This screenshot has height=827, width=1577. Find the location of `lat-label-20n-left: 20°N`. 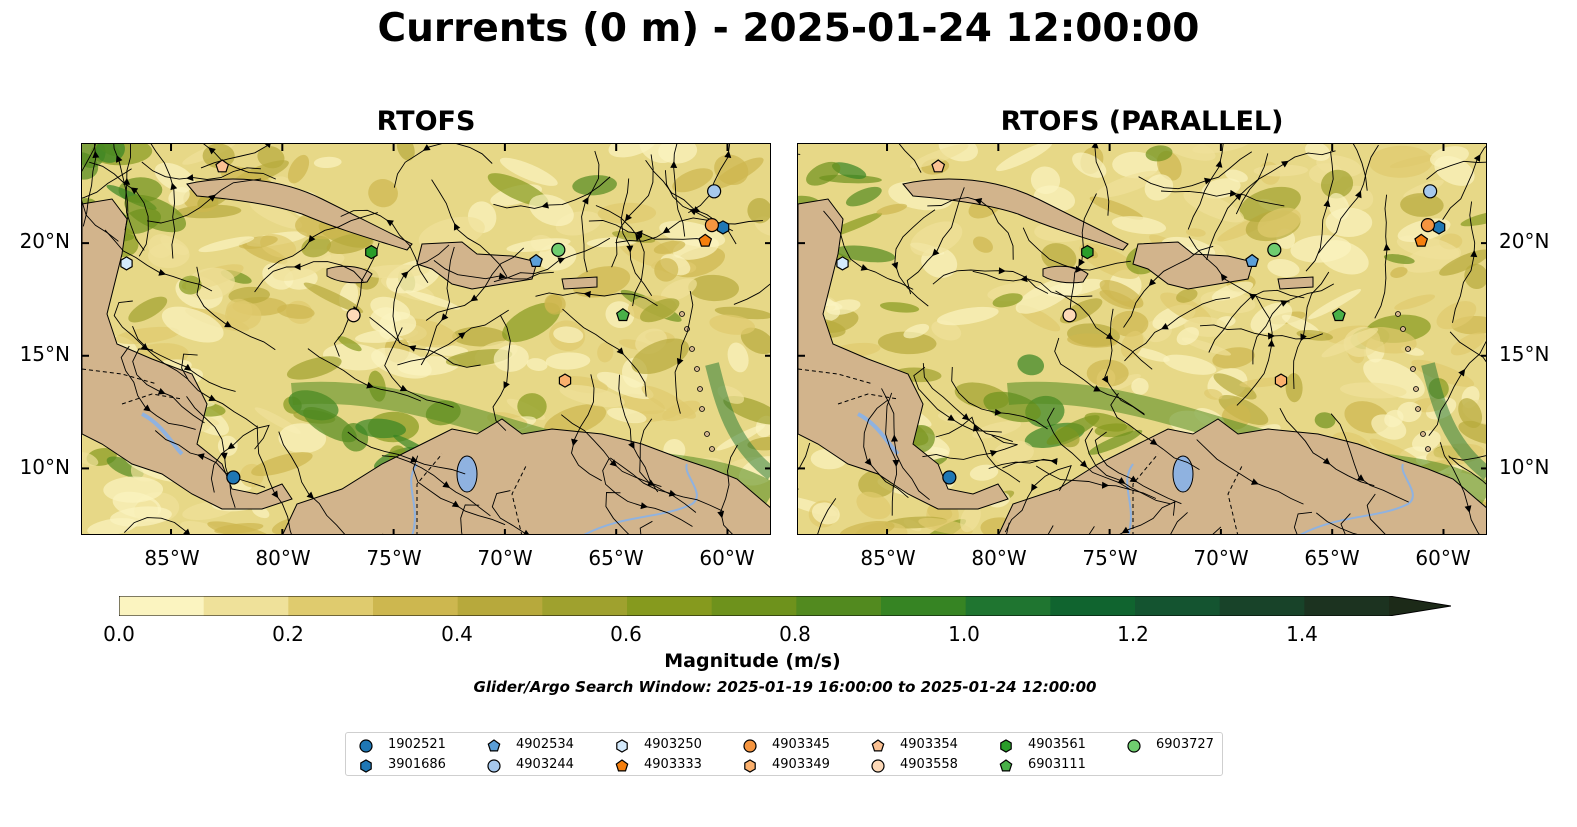

lat-label-20n-left: 20°N is located at coordinates (44, 241).